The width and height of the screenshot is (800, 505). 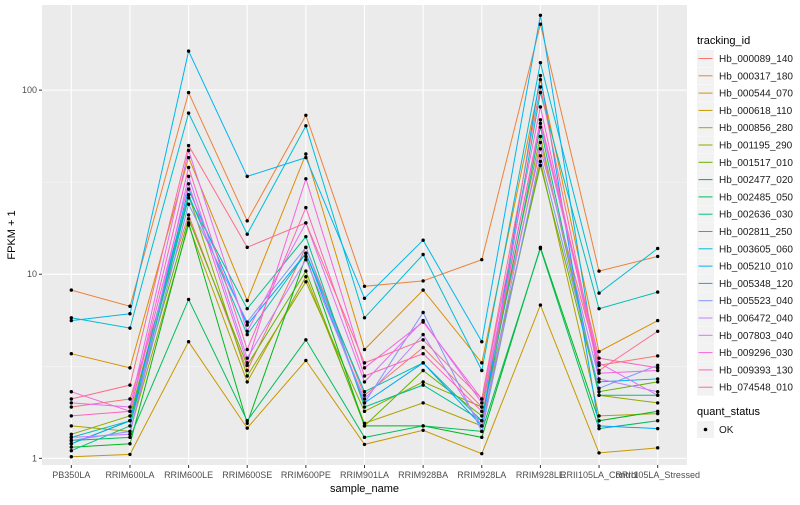 I want to click on legend-item: Hb_000544_070, so click(x=745, y=93).